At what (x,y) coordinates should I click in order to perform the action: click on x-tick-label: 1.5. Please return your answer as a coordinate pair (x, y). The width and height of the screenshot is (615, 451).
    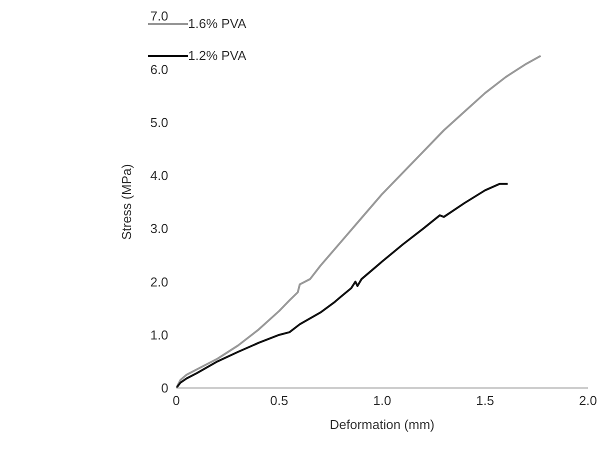
    Looking at the image, I should click on (485, 400).